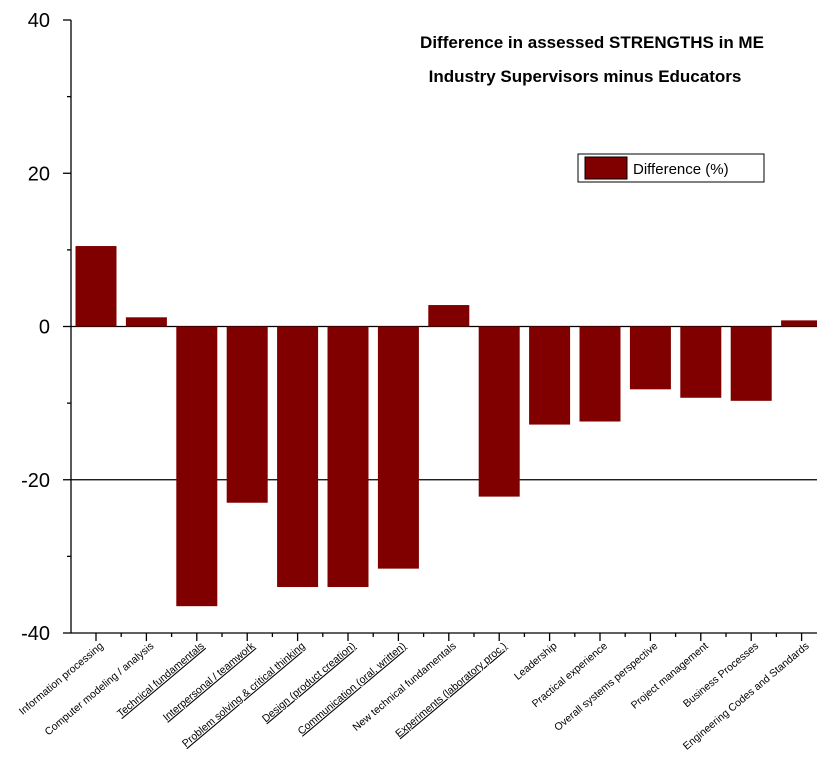 The width and height of the screenshot is (817, 777). I want to click on category-label: Overall systems perspective, so click(606, 687).